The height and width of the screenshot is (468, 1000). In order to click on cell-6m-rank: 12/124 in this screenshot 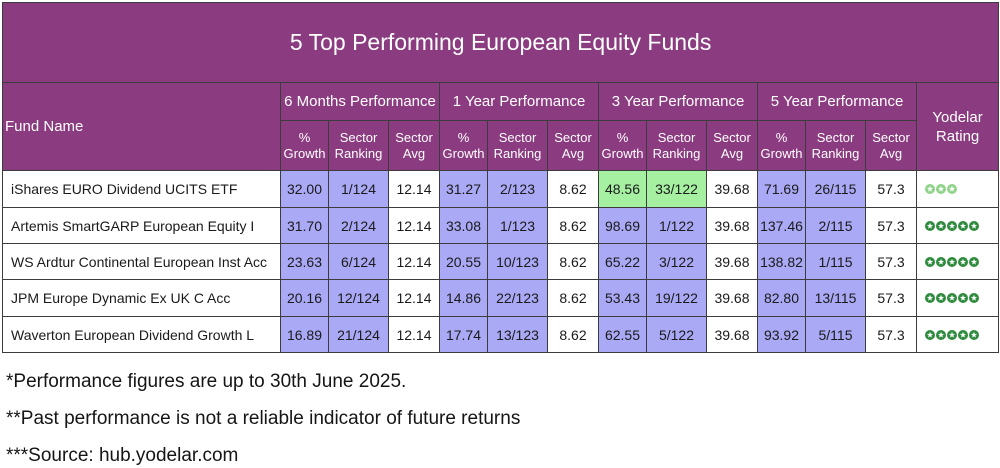, I will do `click(358, 298)`.